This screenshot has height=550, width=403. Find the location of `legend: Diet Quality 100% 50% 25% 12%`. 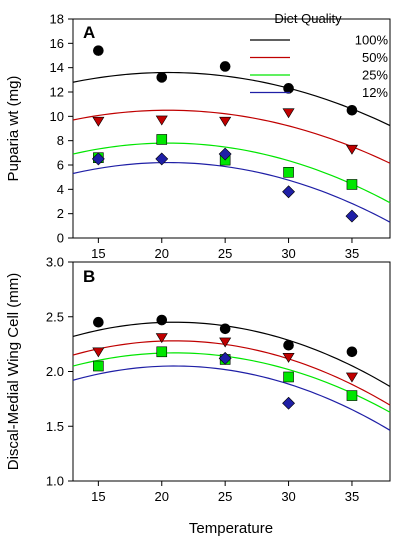

legend: Diet Quality 100% 50% 25% 12% is located at coordinates (319, 55).